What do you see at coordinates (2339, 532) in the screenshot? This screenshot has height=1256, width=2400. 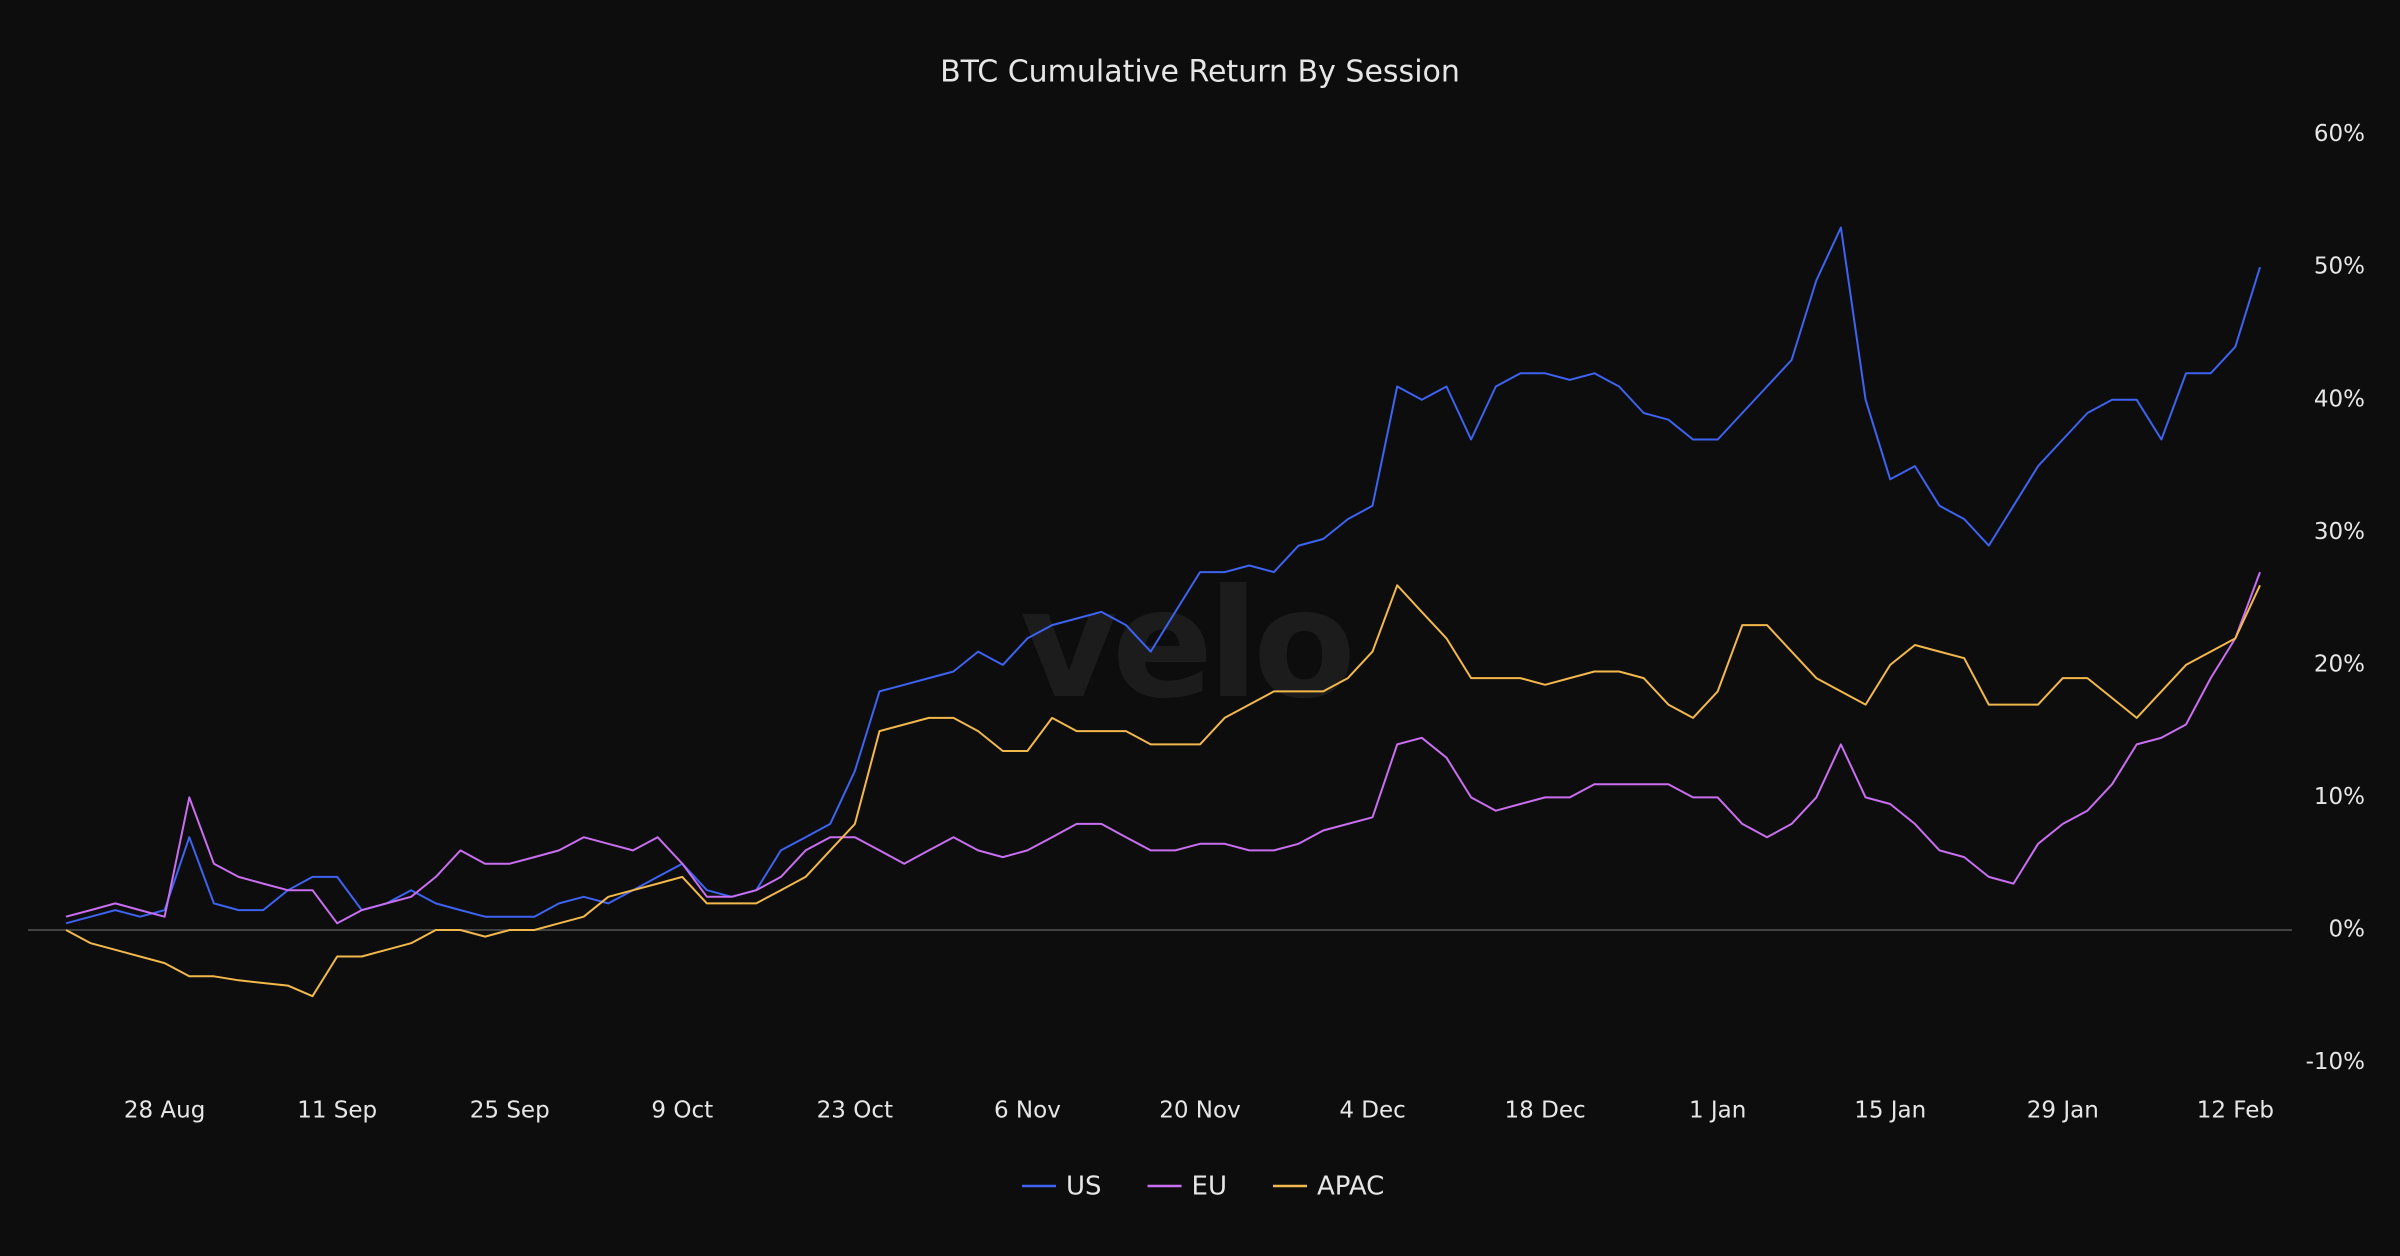 I see `y-tick-label: 30%` at bounding box center [2339, 532].